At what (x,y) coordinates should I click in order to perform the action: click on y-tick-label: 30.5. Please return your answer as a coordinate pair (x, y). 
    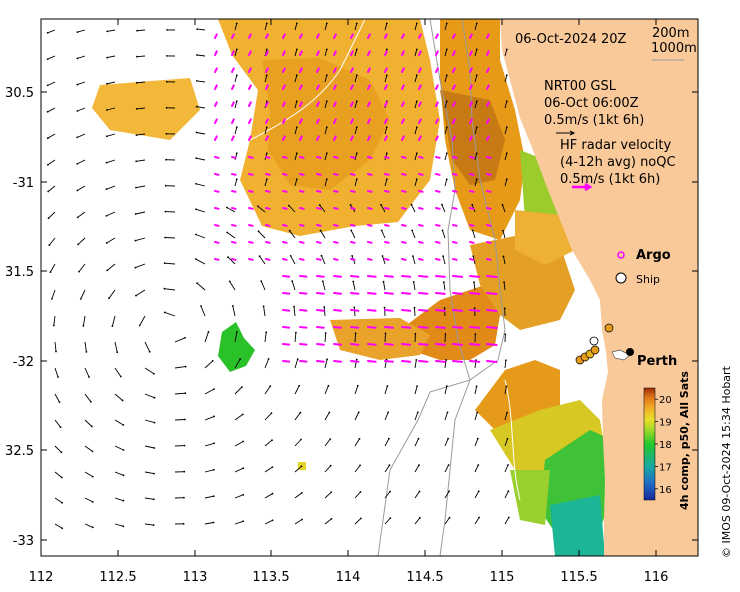
    Looking at the image, I should click on (19, 93).